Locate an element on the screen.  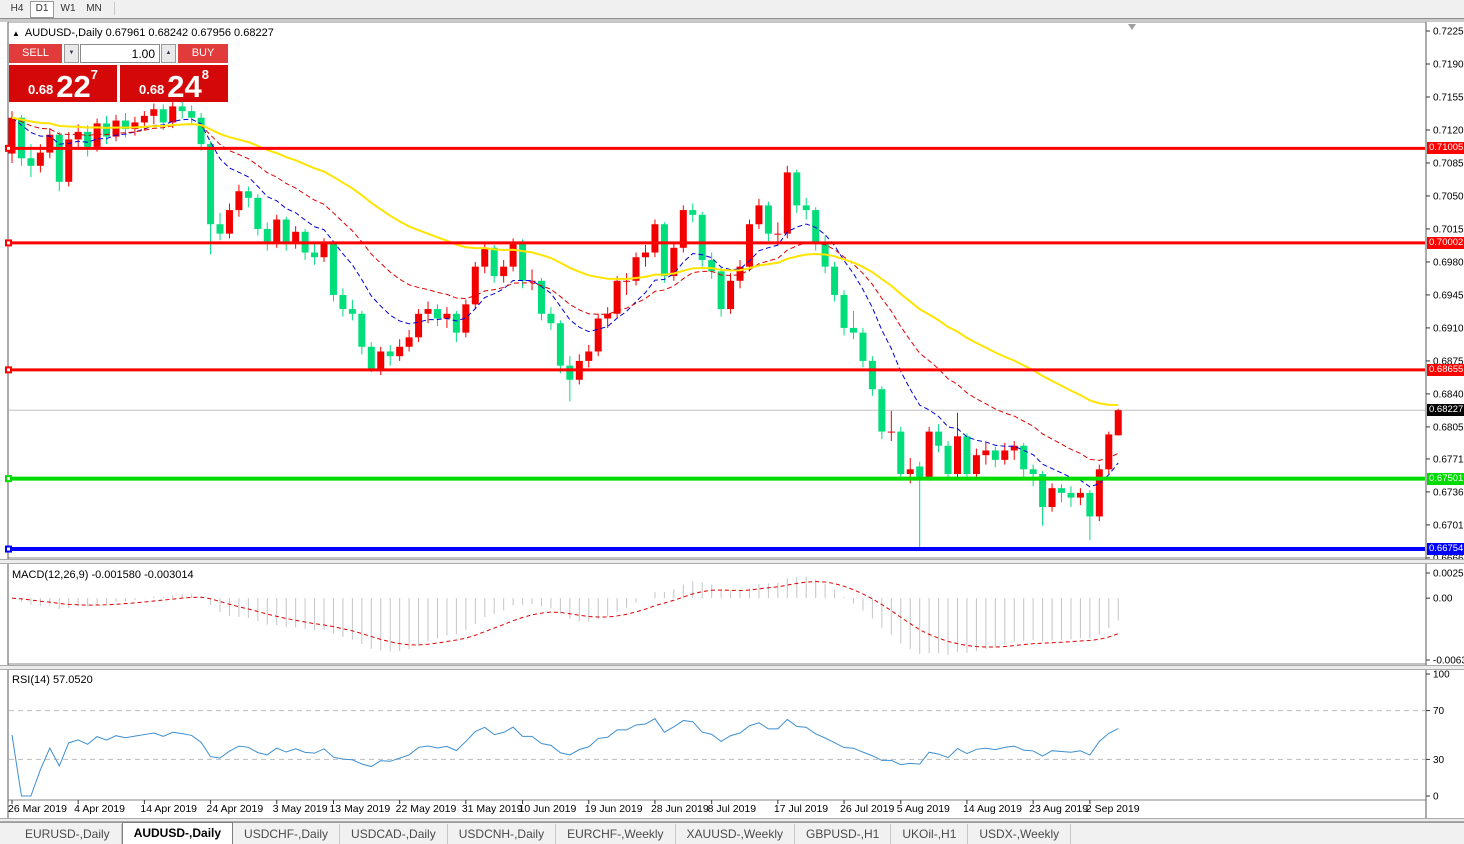
sell-button: SELL is located at coordinates (35, 53).